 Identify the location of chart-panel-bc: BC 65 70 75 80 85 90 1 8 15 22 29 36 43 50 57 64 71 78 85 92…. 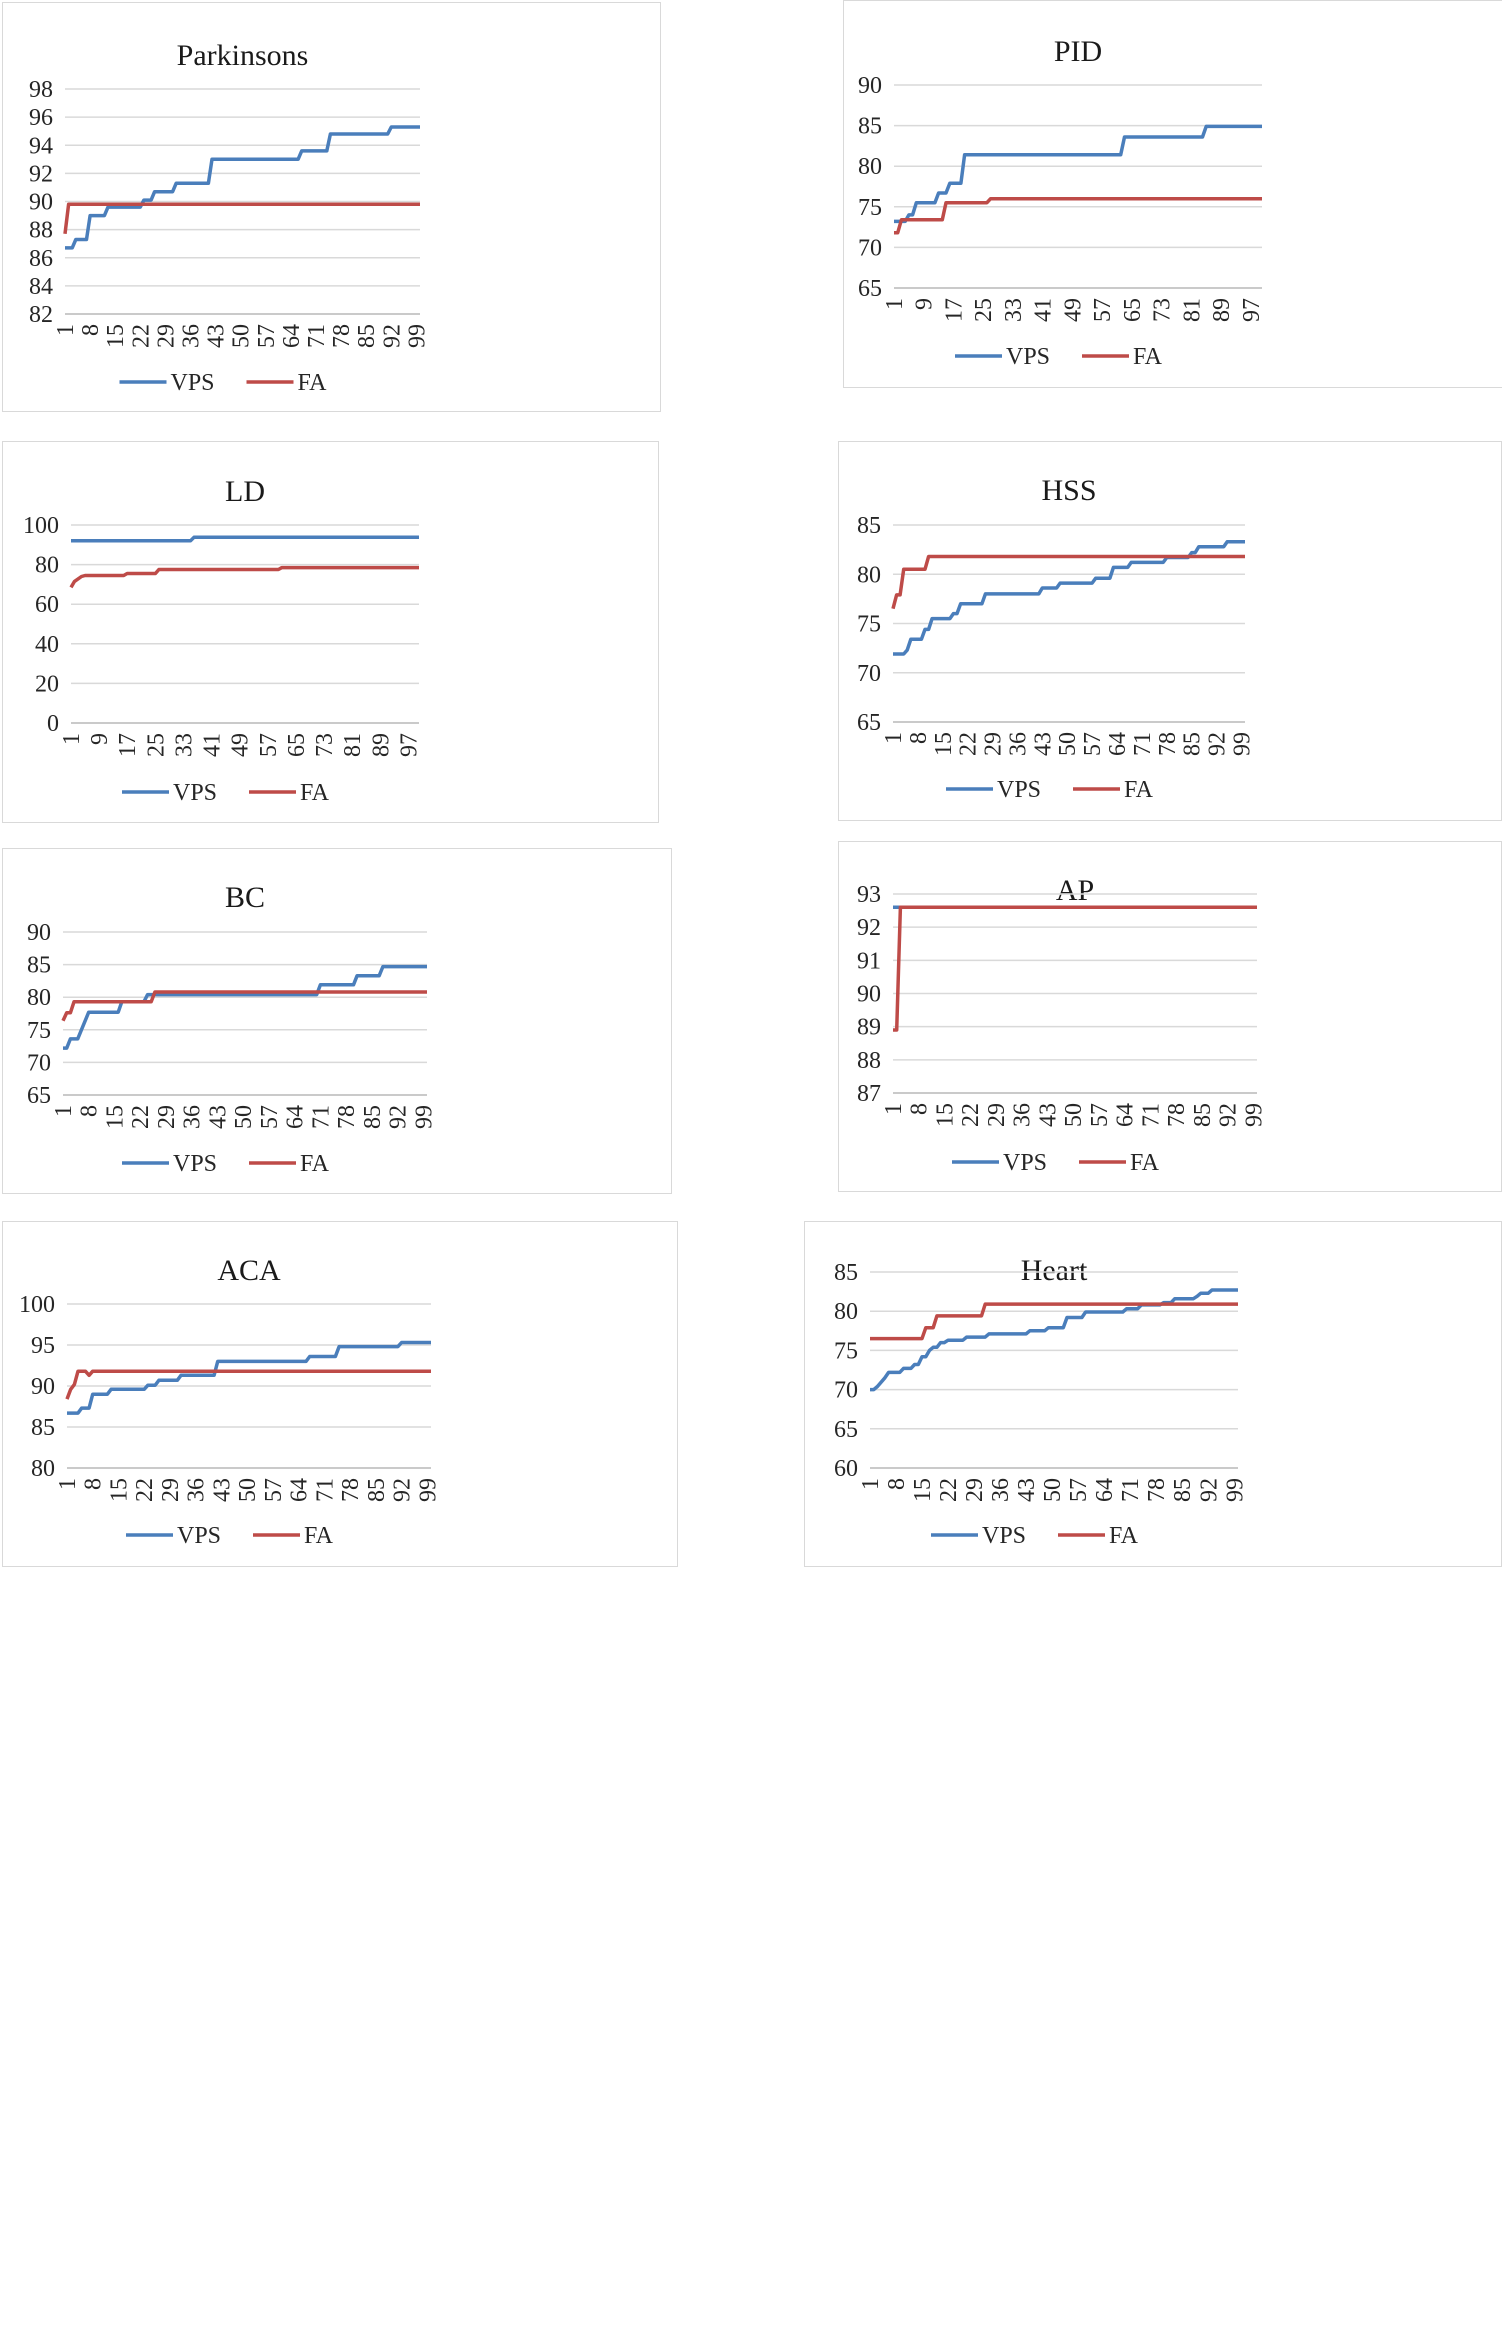
(337, 1021).